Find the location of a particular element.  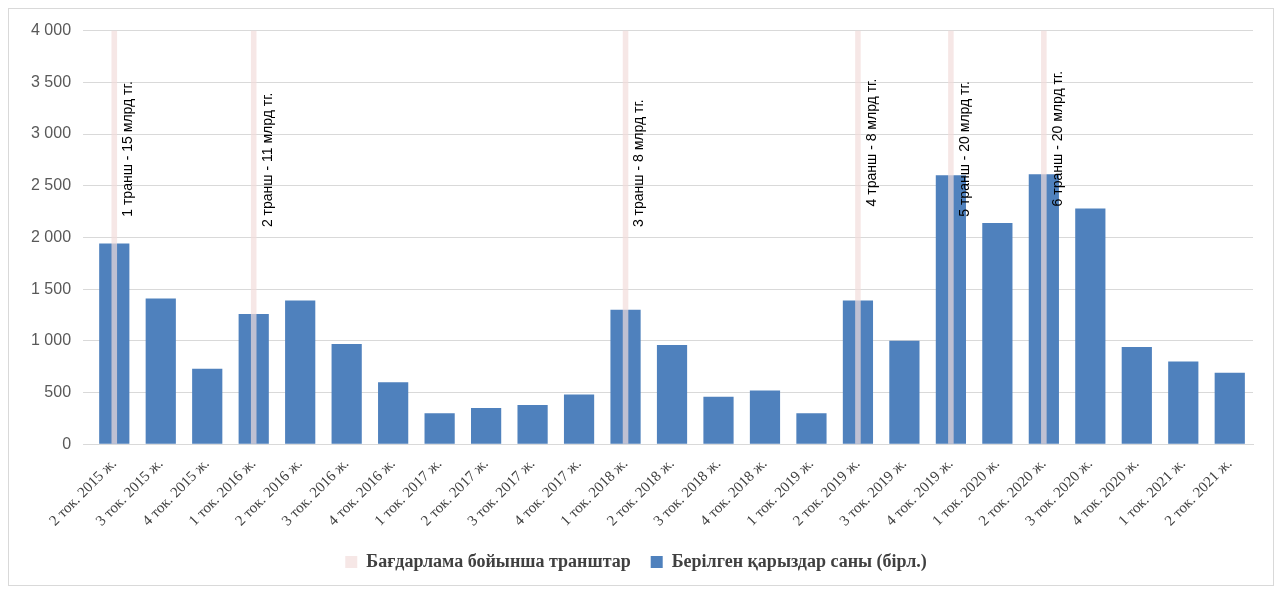

legend-label: Берілген қарыздар саны (бірл.) is located at coordinates (799, 561).